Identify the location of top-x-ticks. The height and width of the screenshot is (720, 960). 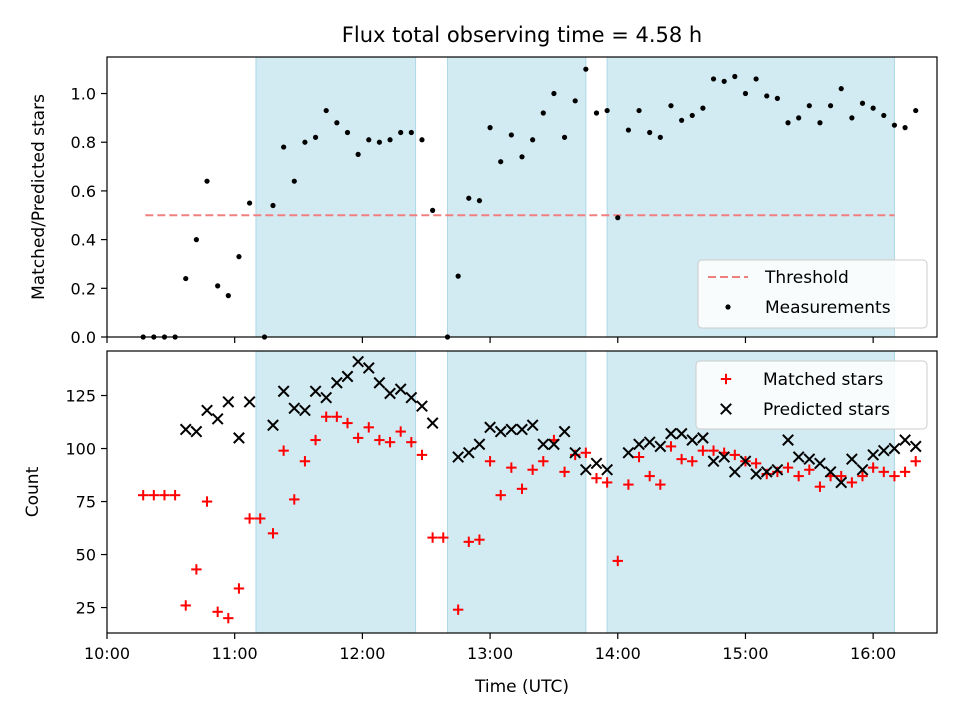
(490, 340).